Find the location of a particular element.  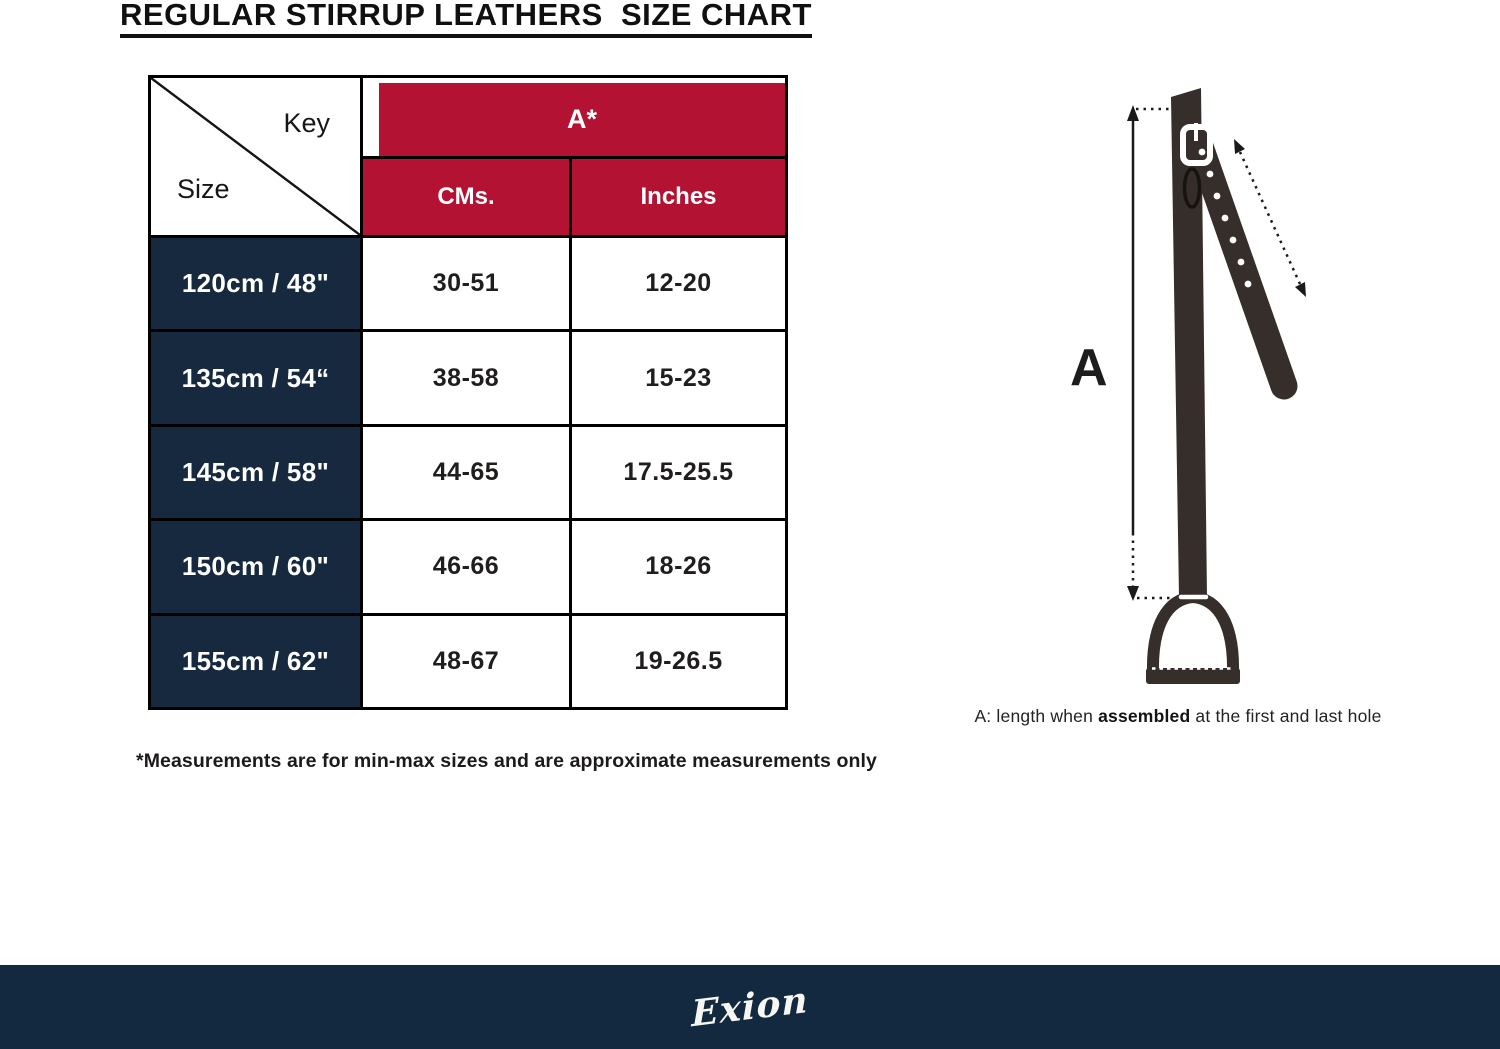

page-title: REGULAR STIRRUP LEATHERS SIZE CHART is located at coordinates (466, 19).